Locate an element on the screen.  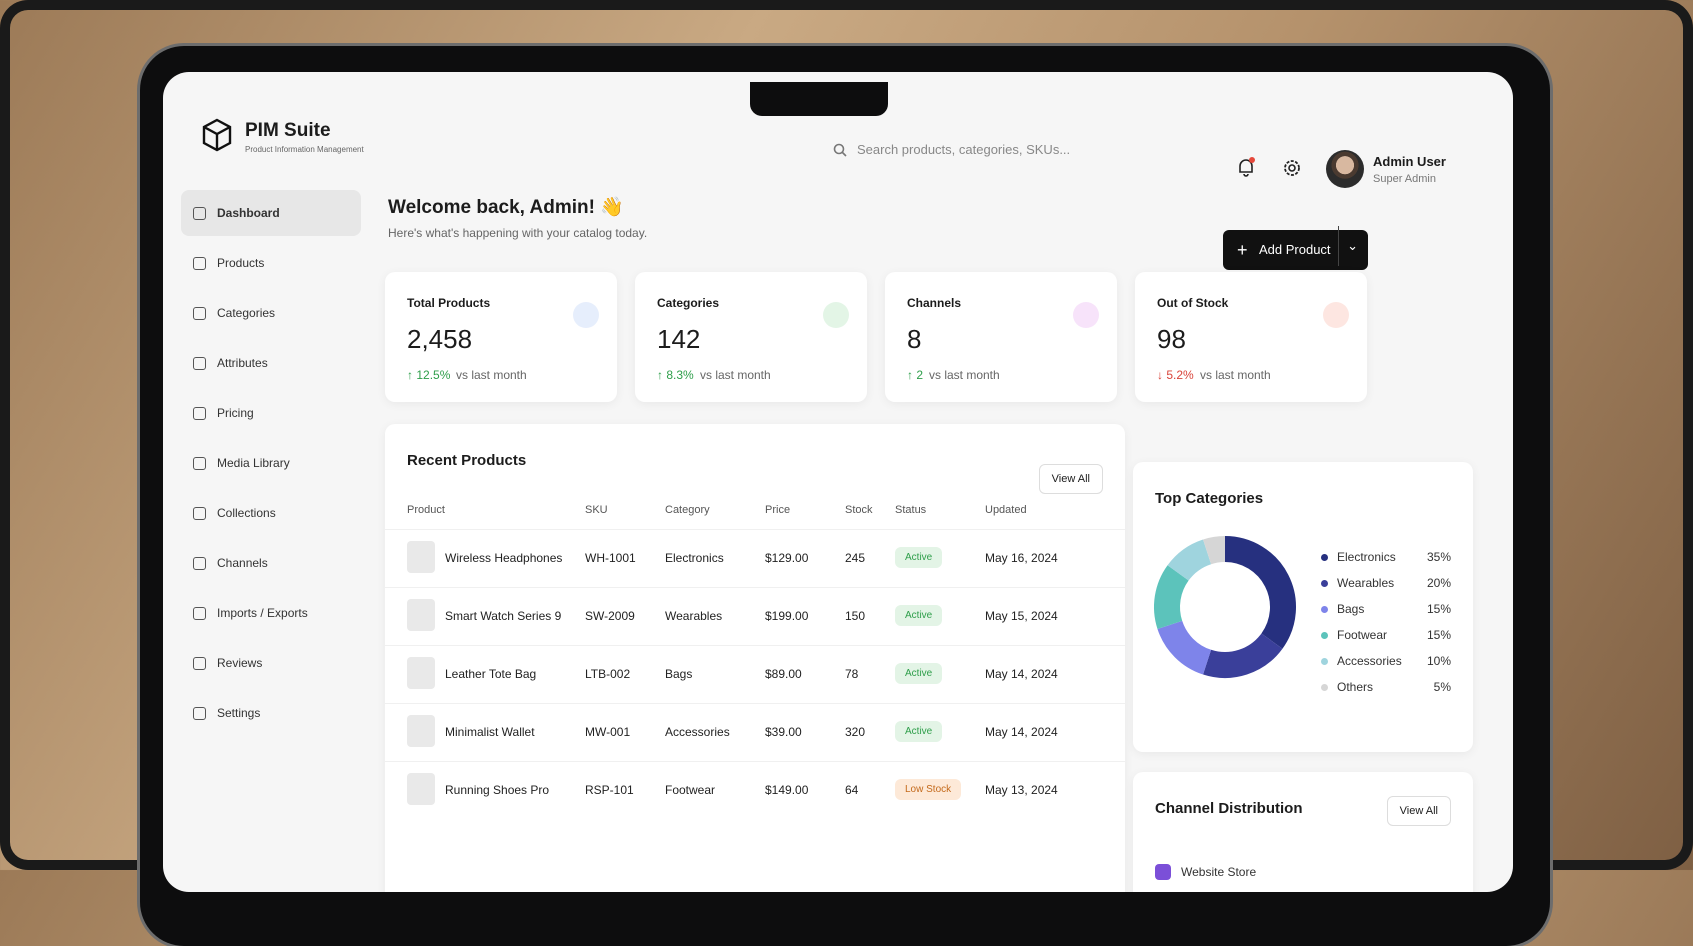
sku: RSP-101 is located at coordinates (609, 790).